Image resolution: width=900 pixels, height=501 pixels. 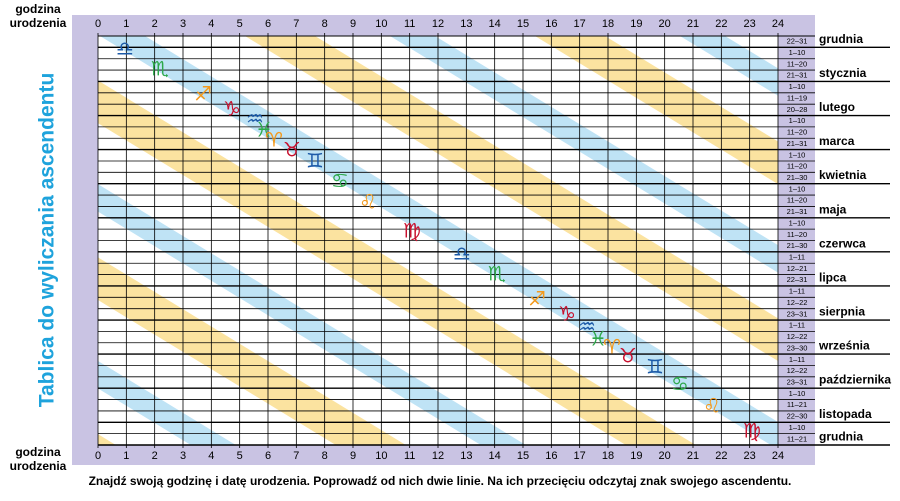 I want to click on date-range: 12–22, so click(x=797, y=370).